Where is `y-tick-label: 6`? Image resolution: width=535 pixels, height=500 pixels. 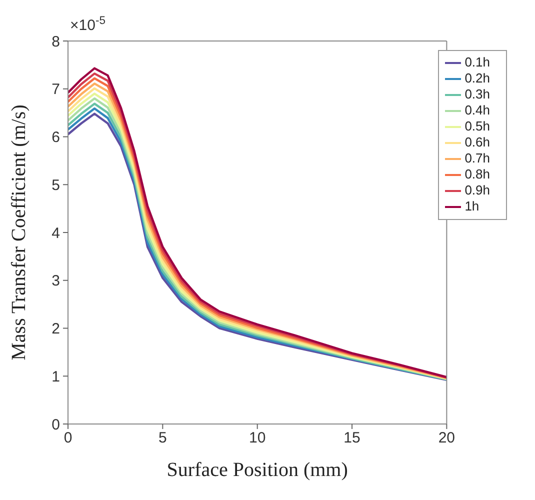
y-tick-label: 6 is located at coordinates (56, 137).